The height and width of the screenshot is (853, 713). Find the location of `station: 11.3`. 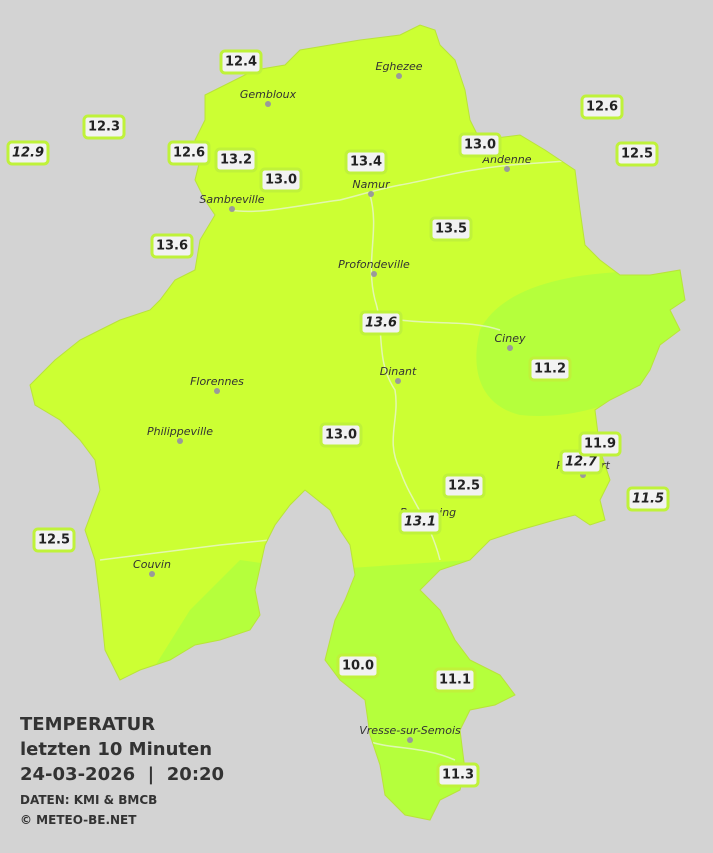

station: 11.3 is located at coordinates (458, 775).